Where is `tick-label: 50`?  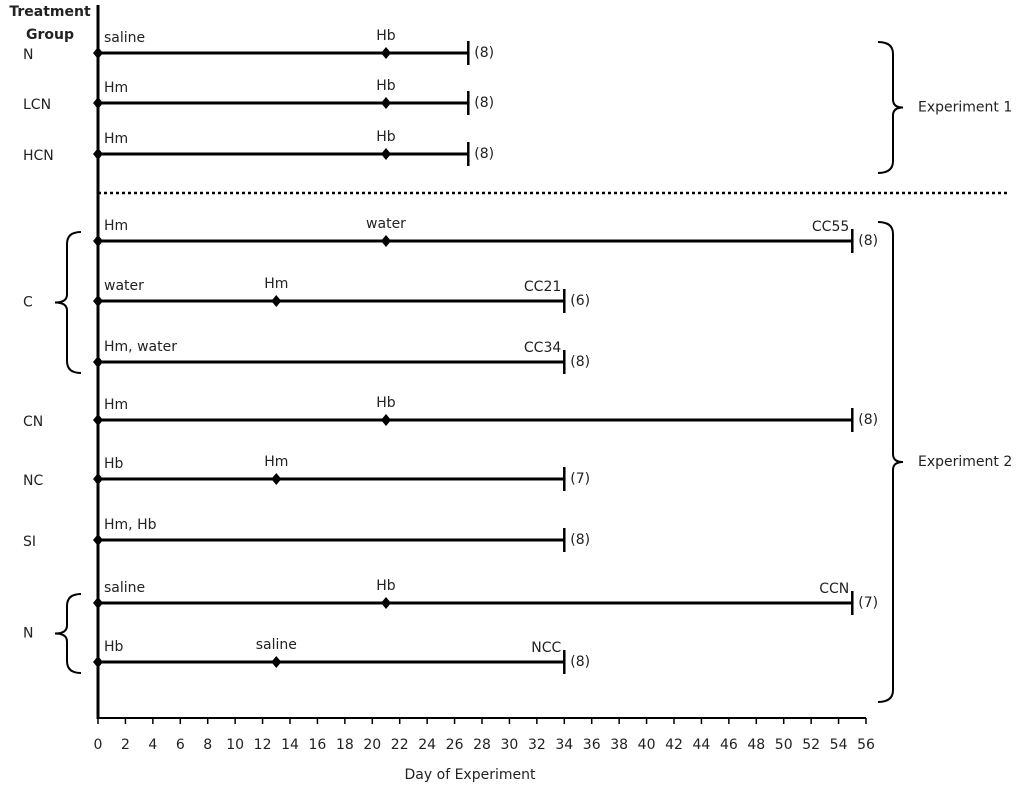
tick-label: 50 is located at coordinates (784, 745).